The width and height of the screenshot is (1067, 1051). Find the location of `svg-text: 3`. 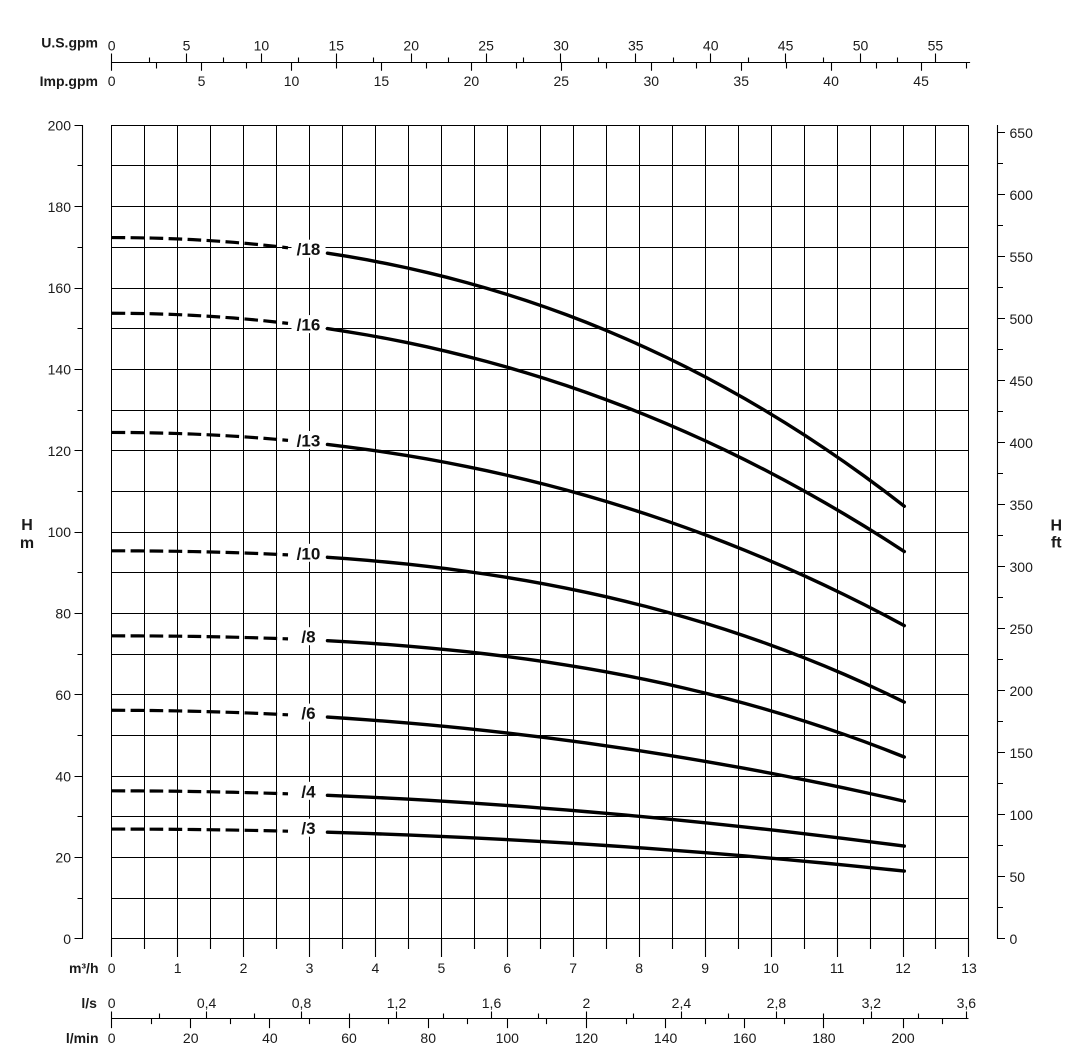

svg-text: 3 is located at coordinates (310, 968).